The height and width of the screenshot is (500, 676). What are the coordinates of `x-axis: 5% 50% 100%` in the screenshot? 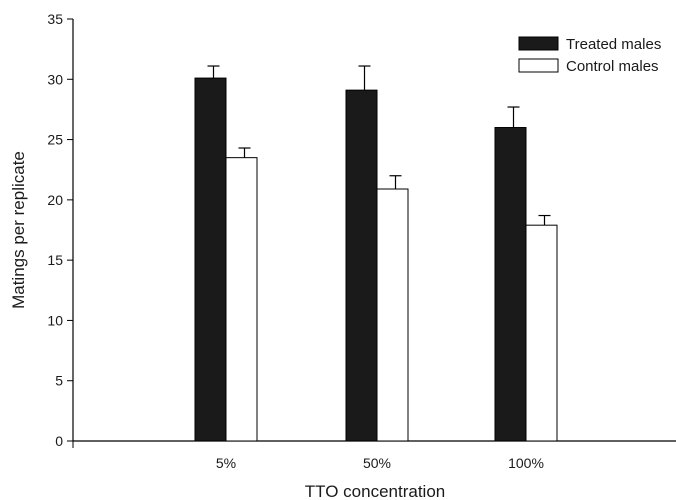 It's located at (374, 455).